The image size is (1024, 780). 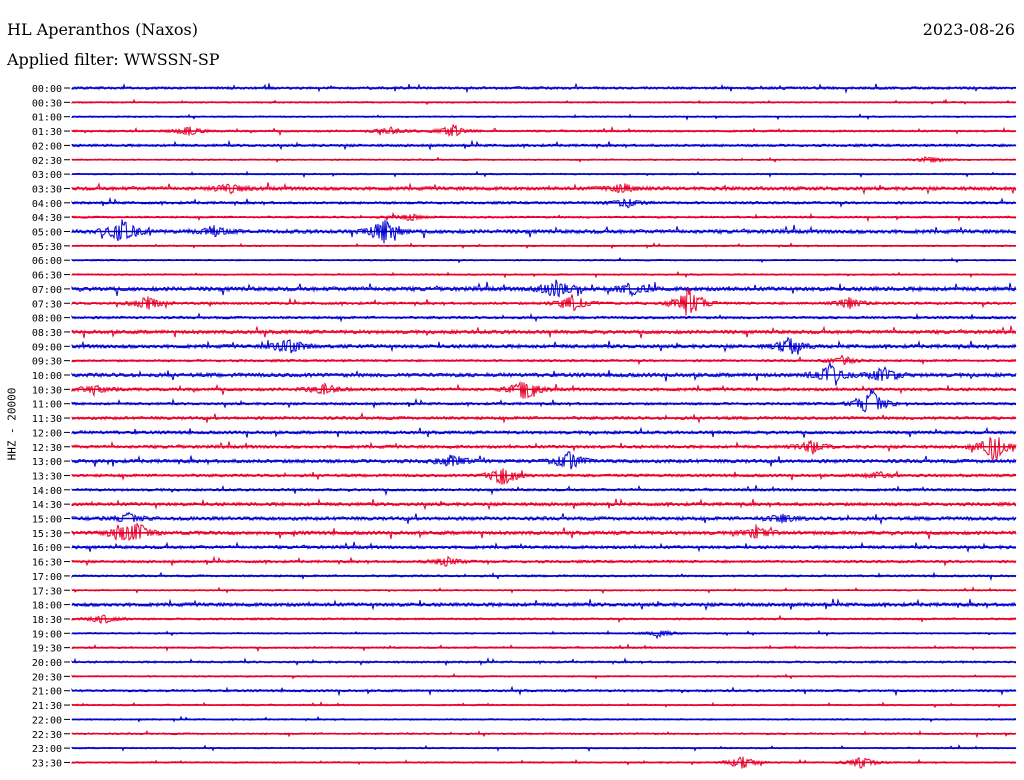 I want to click on row-time-label: 12:30, so click(x=47, y=448).